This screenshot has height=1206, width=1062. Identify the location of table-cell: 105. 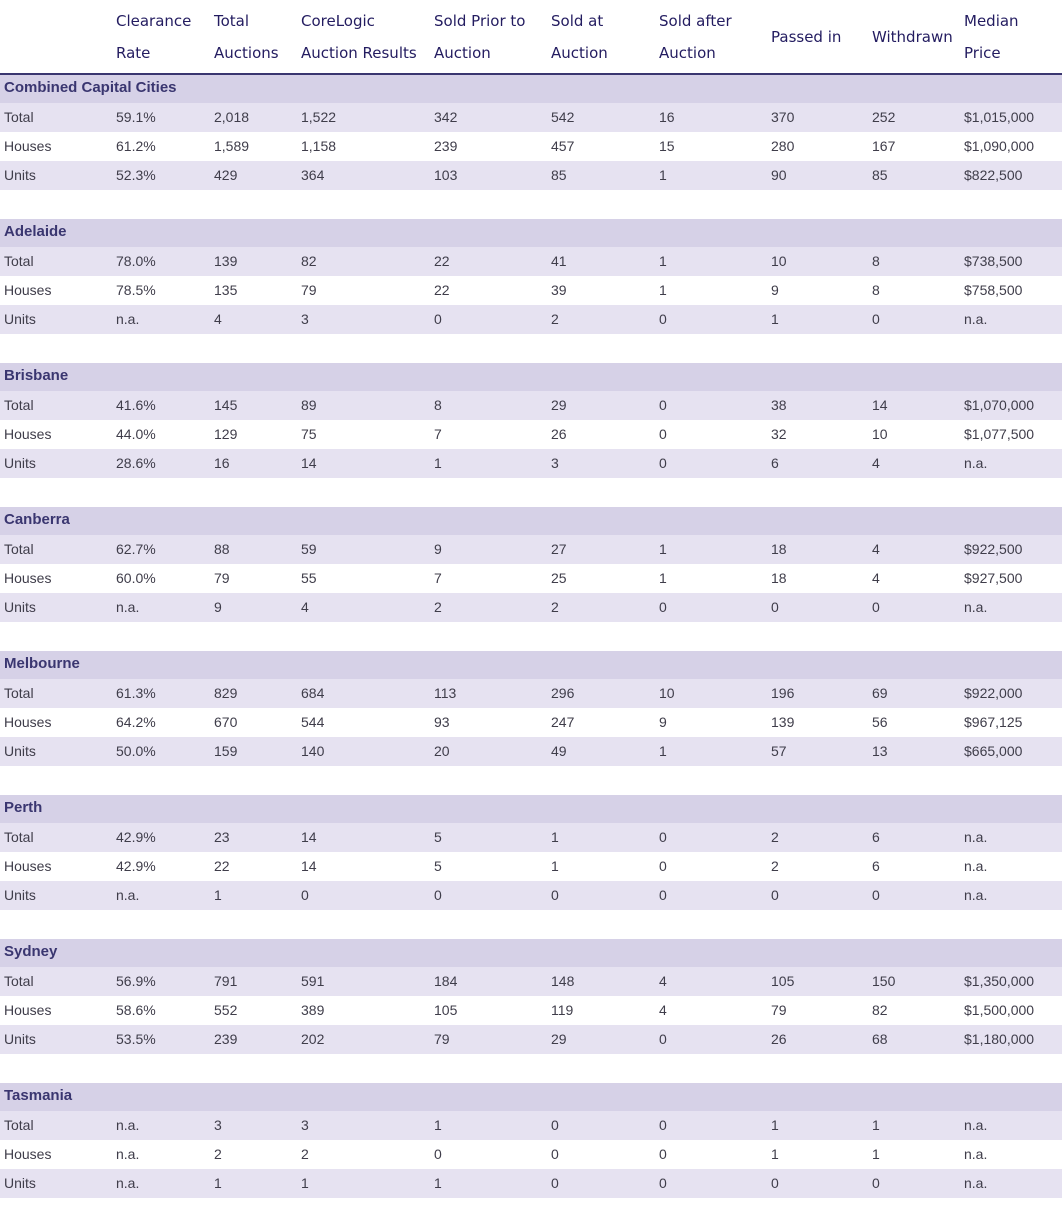
(446, 1010).